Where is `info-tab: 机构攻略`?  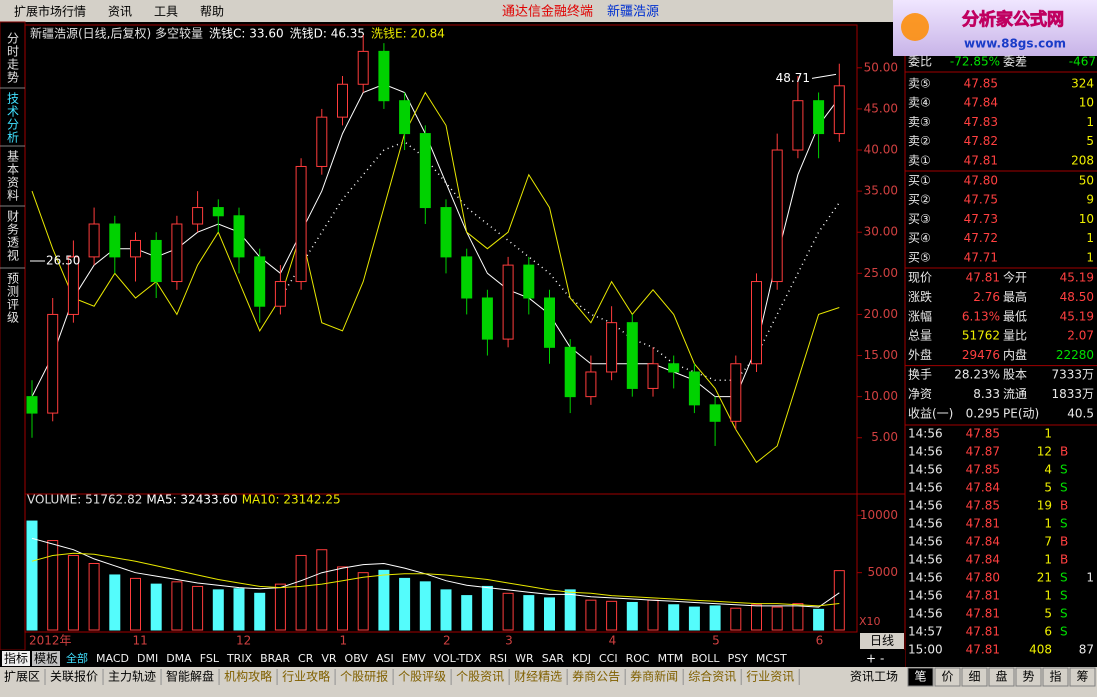
info-tab: 机构攻略 is located at coordinates (248, 676).